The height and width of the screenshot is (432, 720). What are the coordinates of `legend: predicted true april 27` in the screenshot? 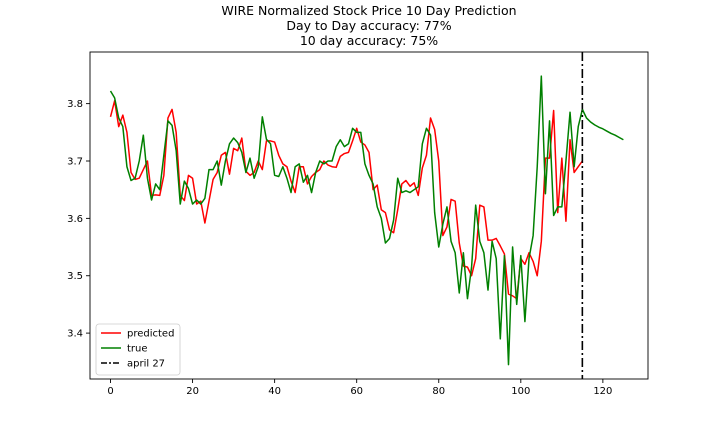 It's located at (138, 349).